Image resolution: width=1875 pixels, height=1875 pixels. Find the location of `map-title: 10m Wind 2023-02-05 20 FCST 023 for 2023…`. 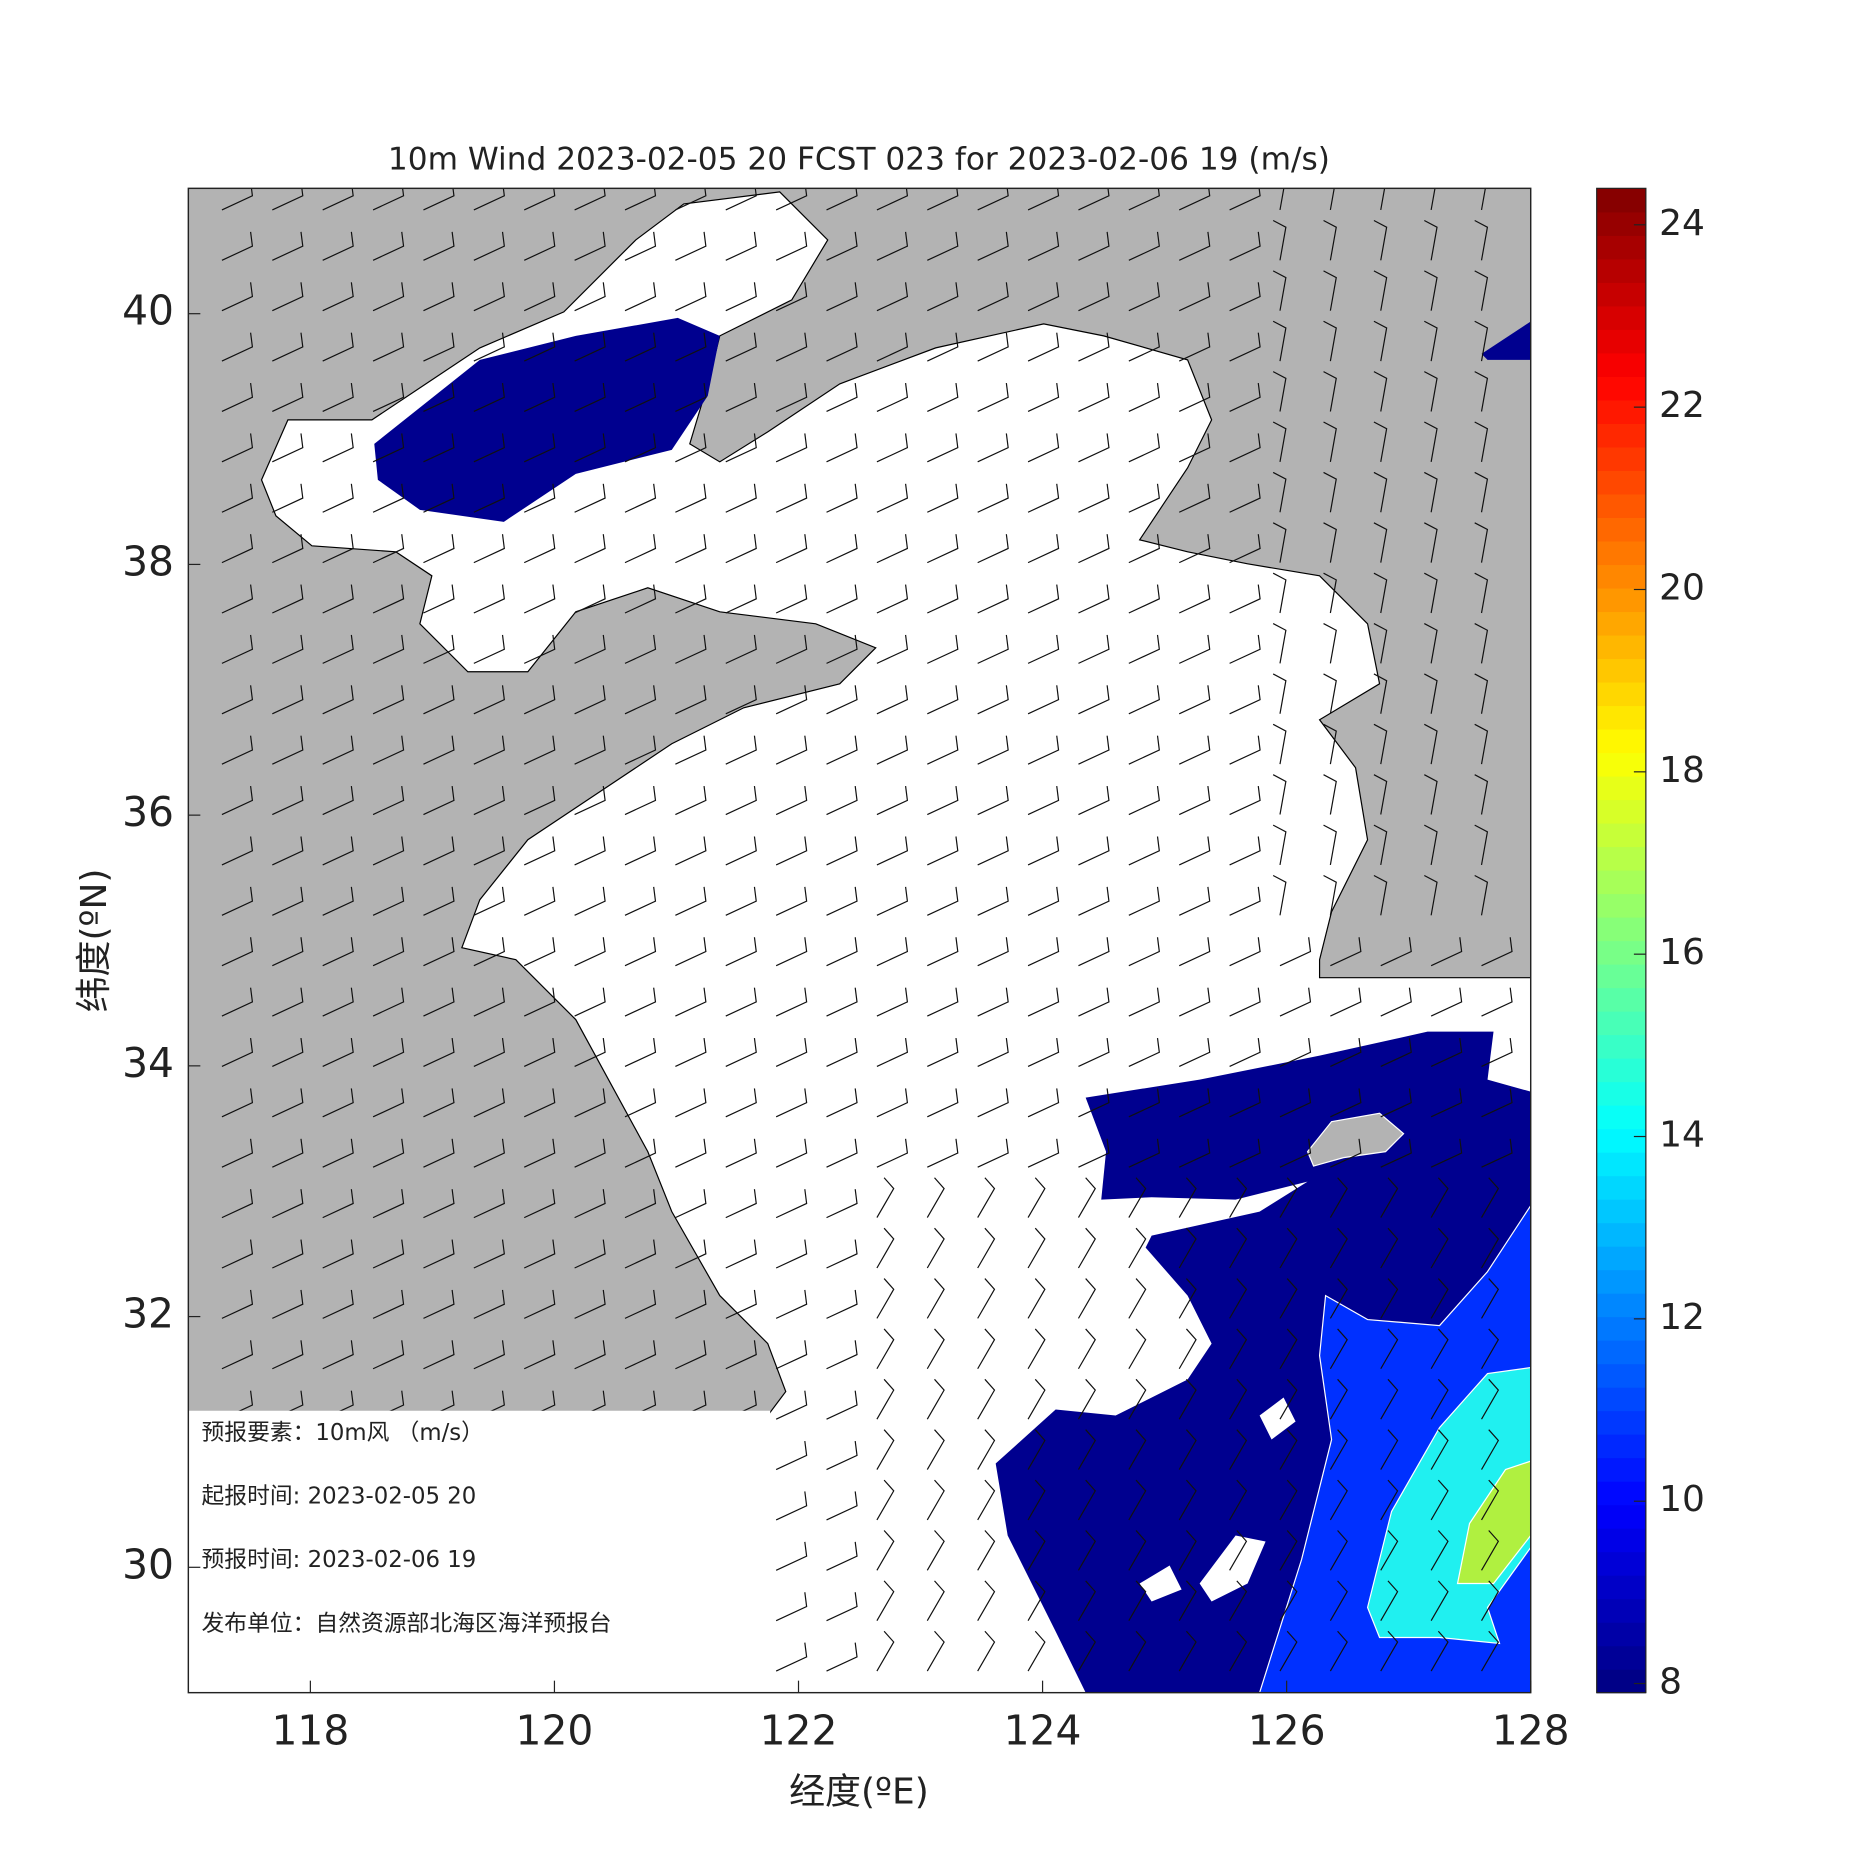

map-title: 10m Wind 2023-02-05 20 FCST 023 for 2023… is located at coordinates (859, 160).